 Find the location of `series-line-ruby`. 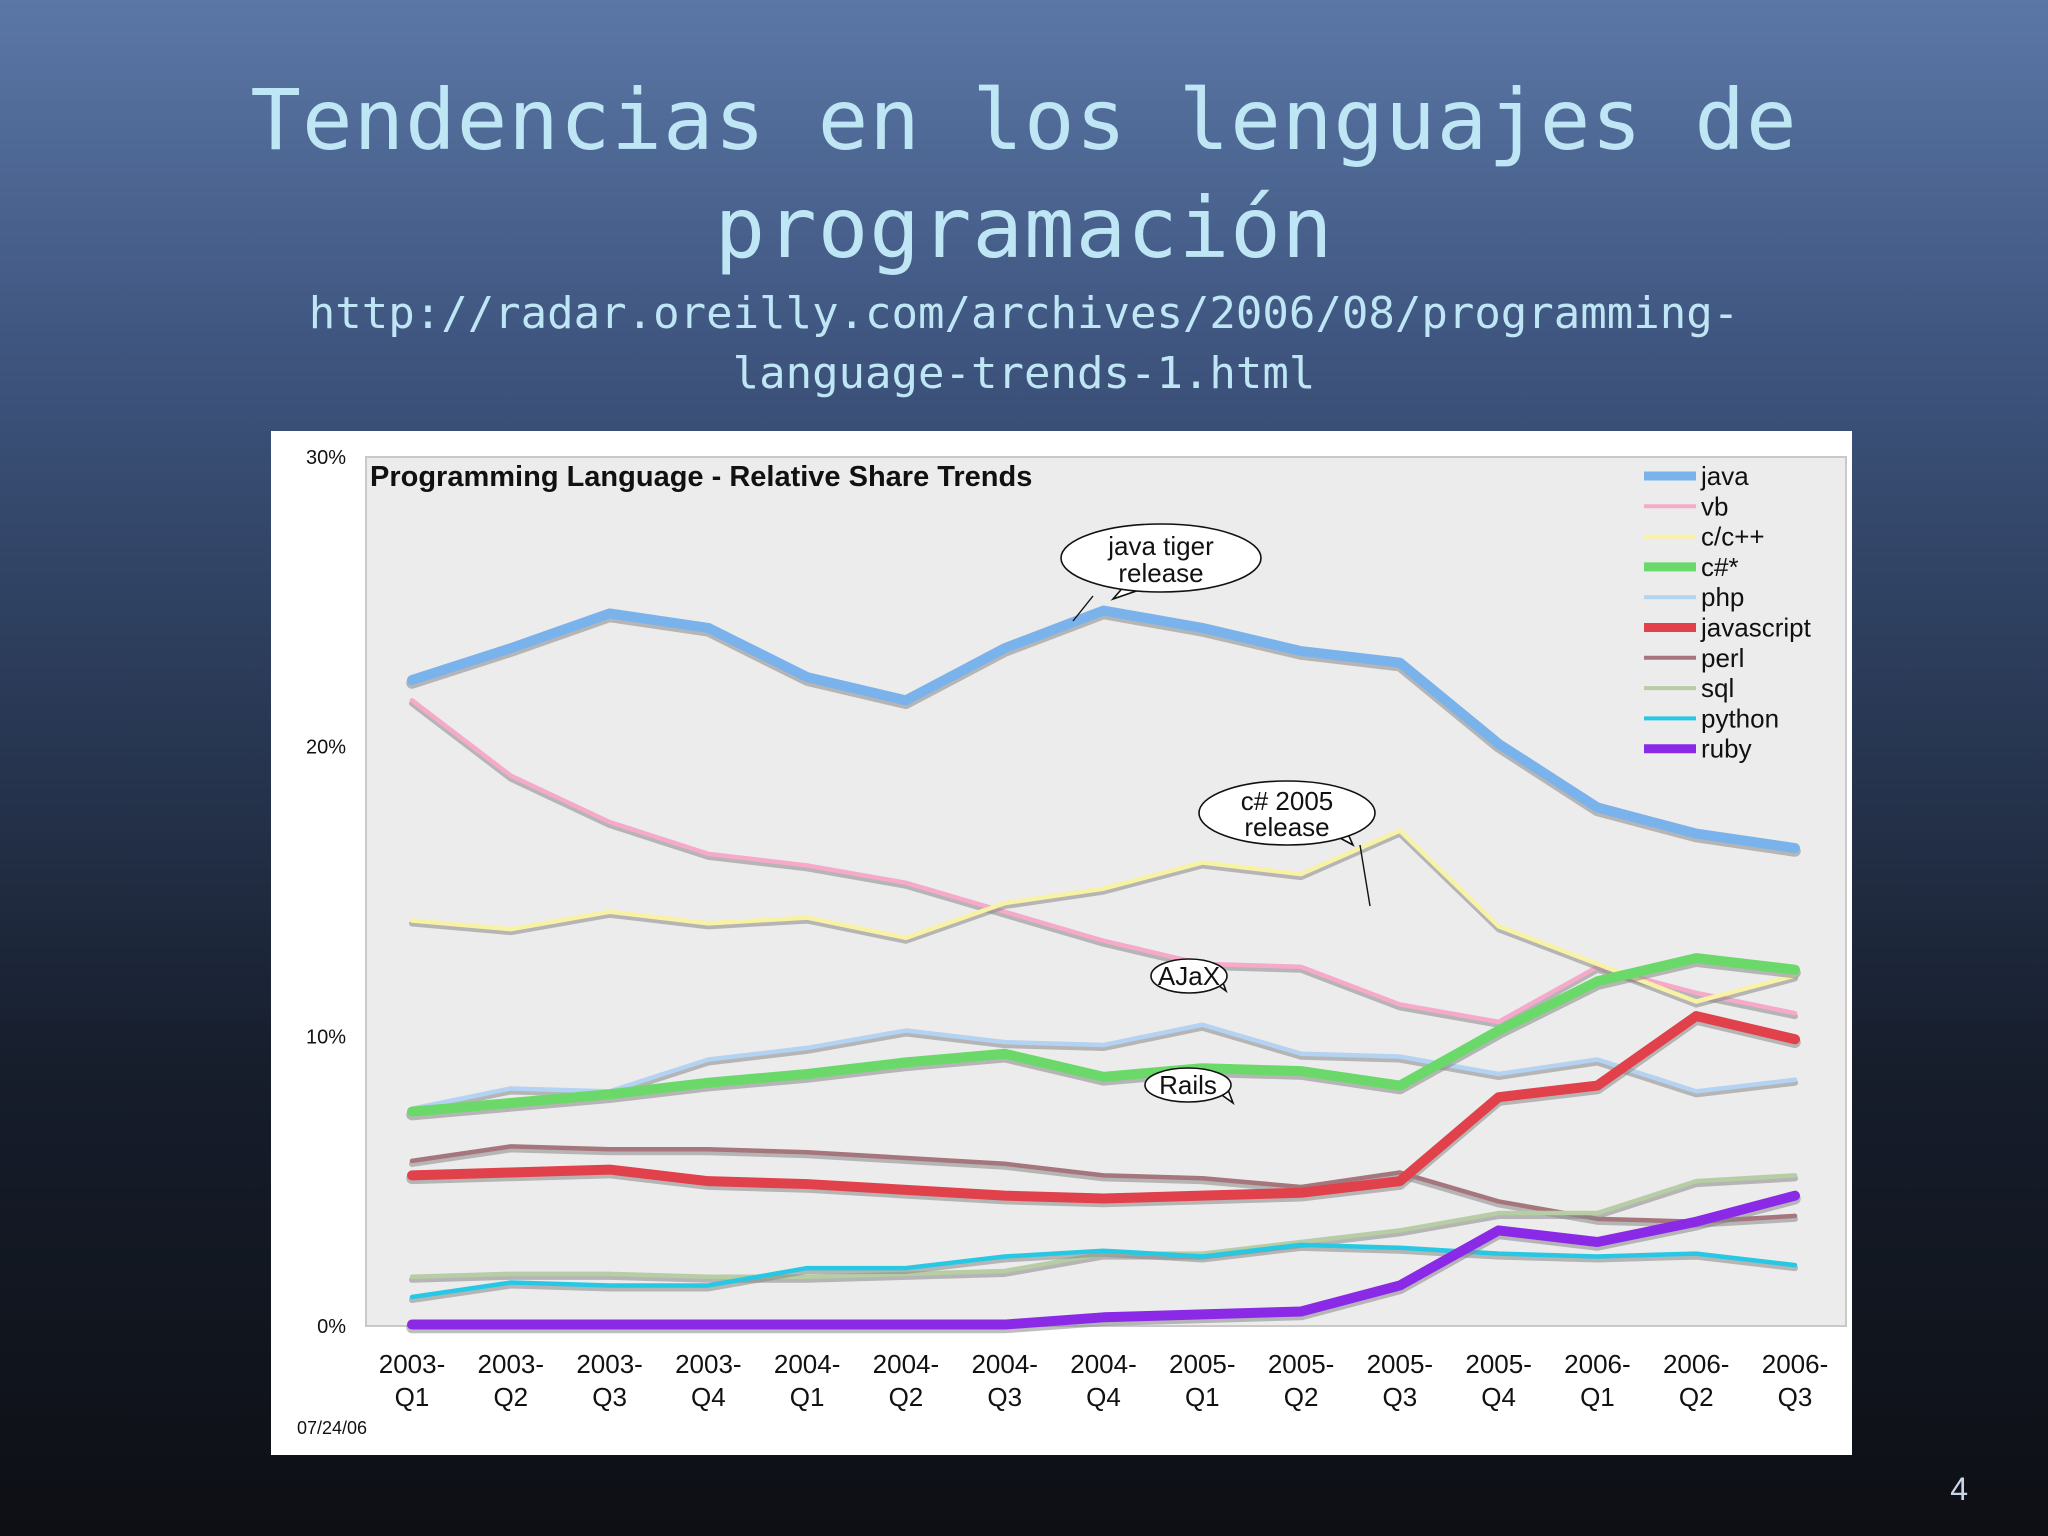

series-line-ruby is located at coordinates (1103, 1260).